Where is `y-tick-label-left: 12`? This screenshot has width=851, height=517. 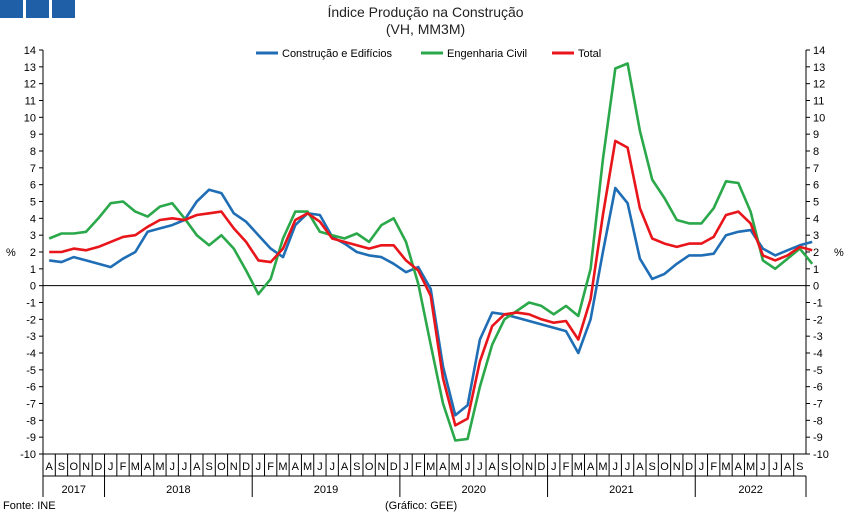 y-tick-label-left: 12 is located at coordinates (30, 85).